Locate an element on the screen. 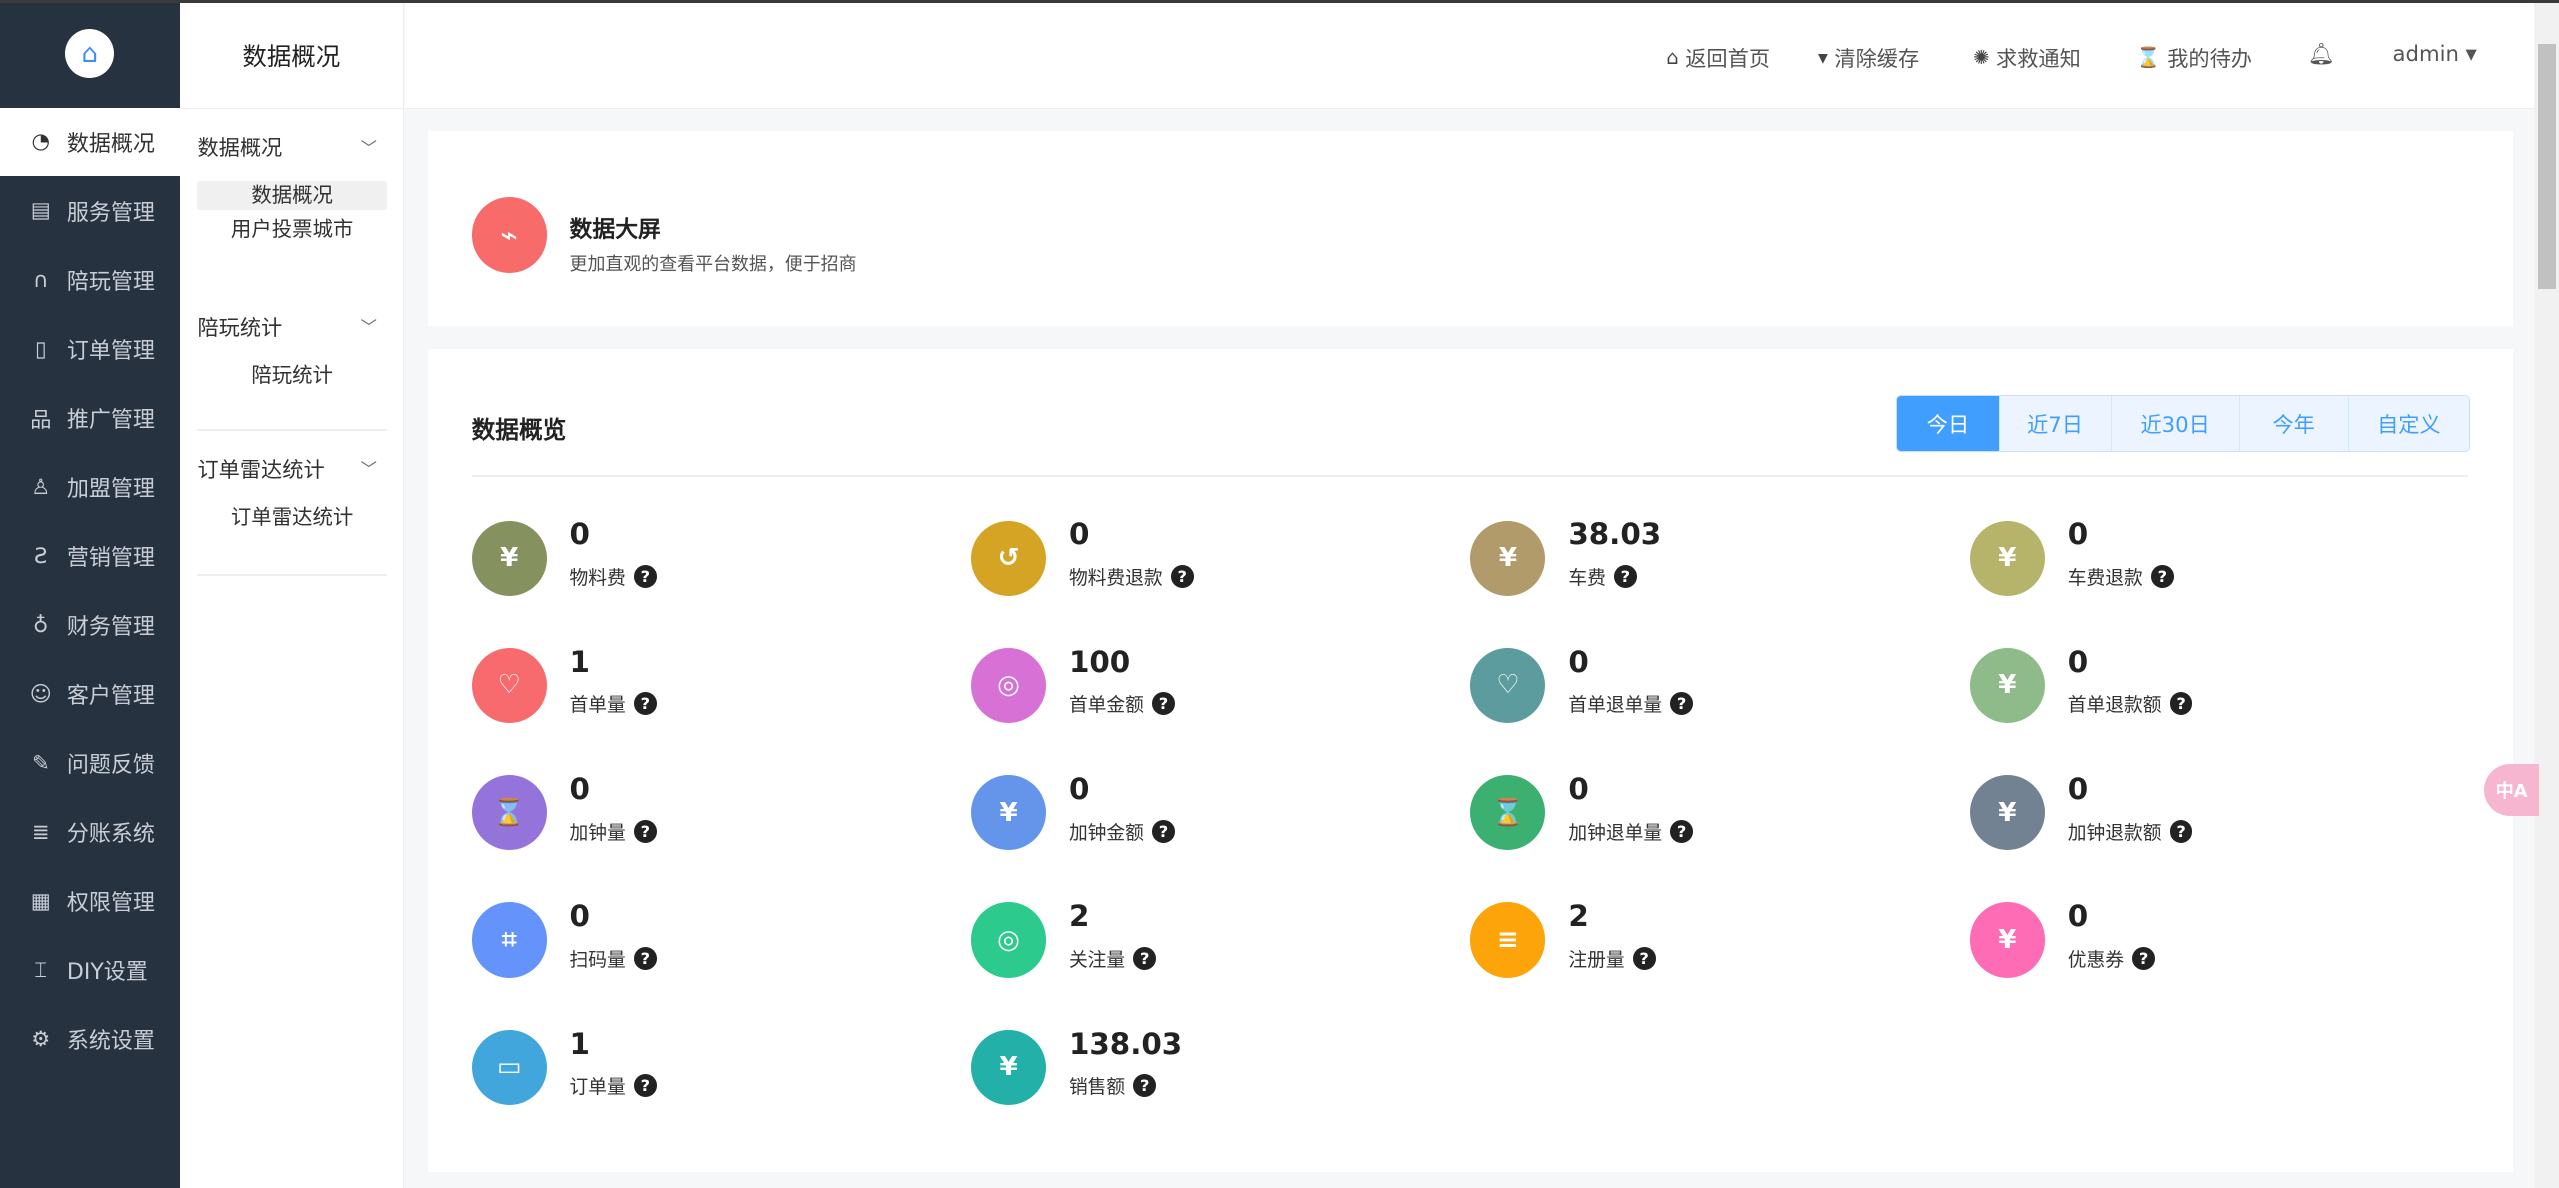 Image resolution: width=2559 pixels, height=1188 pixels. sidebar-item-1: ▤ 服务管理 is located at coordinates (90, 211).